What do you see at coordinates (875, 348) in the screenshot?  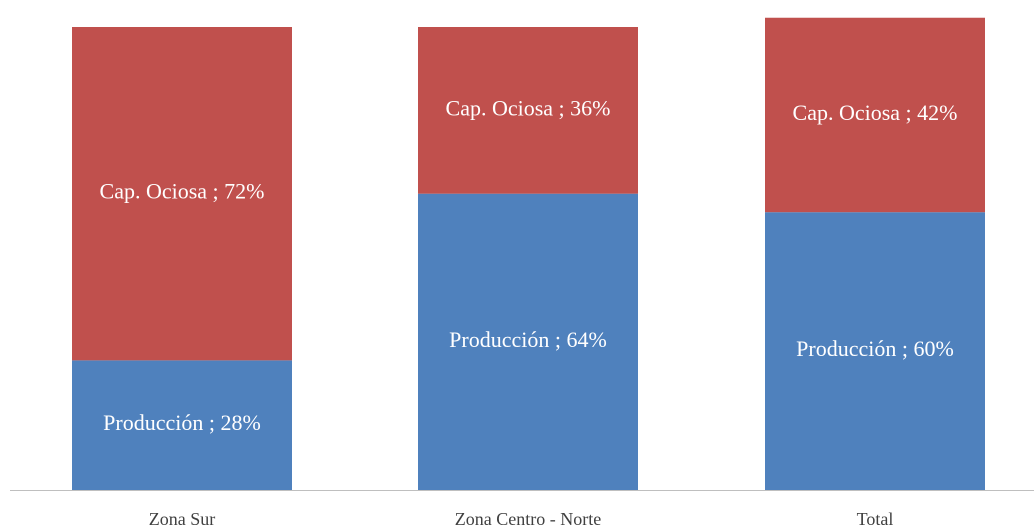 I see `data-label: Producción ; 60%` at bounding box center [875, 348].